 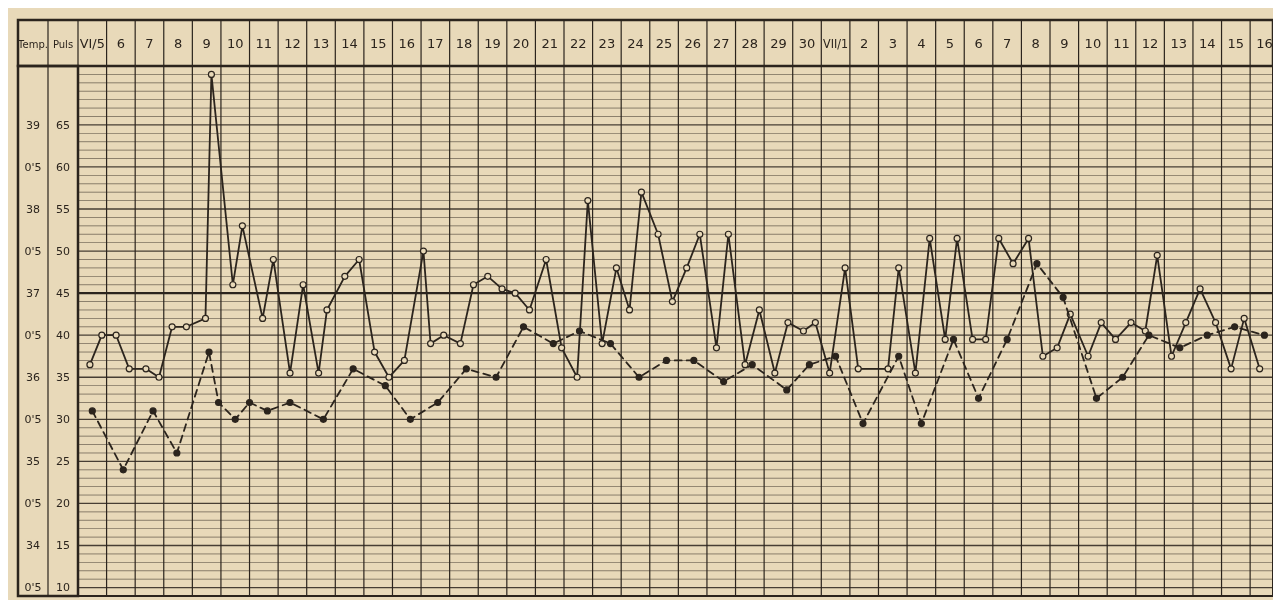 I want to click on x-tick-label: 17, so click(x=435, y=43).